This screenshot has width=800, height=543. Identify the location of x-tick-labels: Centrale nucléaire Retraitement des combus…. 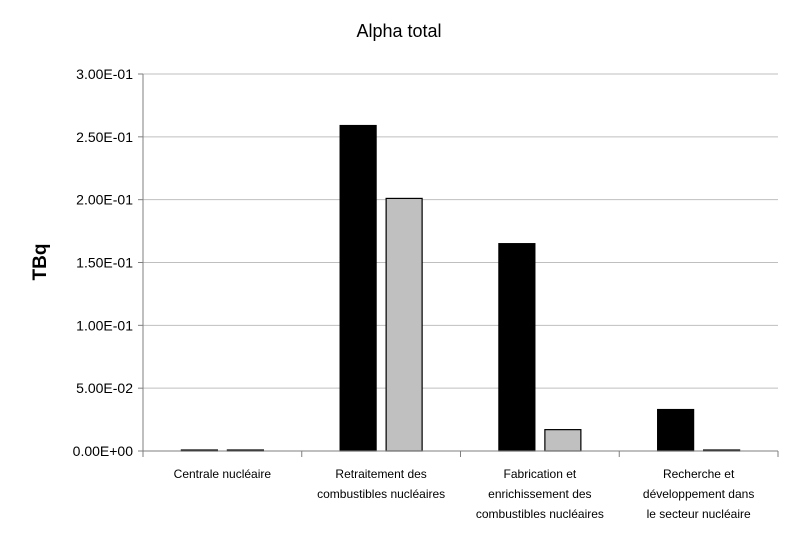
(464, 494).